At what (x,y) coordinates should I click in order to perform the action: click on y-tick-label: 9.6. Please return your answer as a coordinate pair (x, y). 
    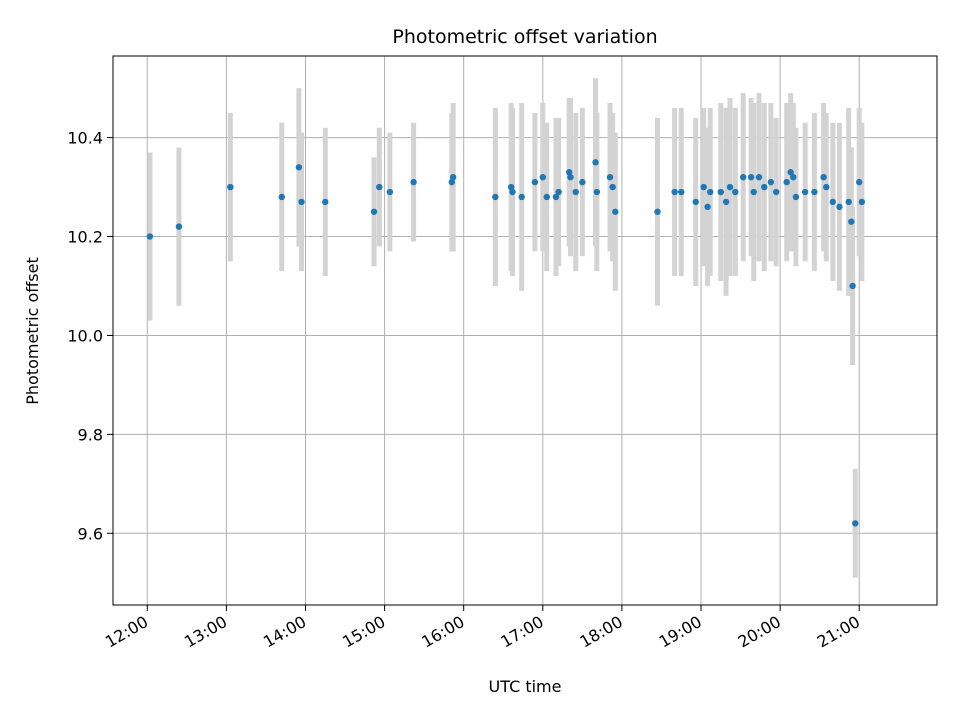
    Looking at the image, I should click on (90, 533).